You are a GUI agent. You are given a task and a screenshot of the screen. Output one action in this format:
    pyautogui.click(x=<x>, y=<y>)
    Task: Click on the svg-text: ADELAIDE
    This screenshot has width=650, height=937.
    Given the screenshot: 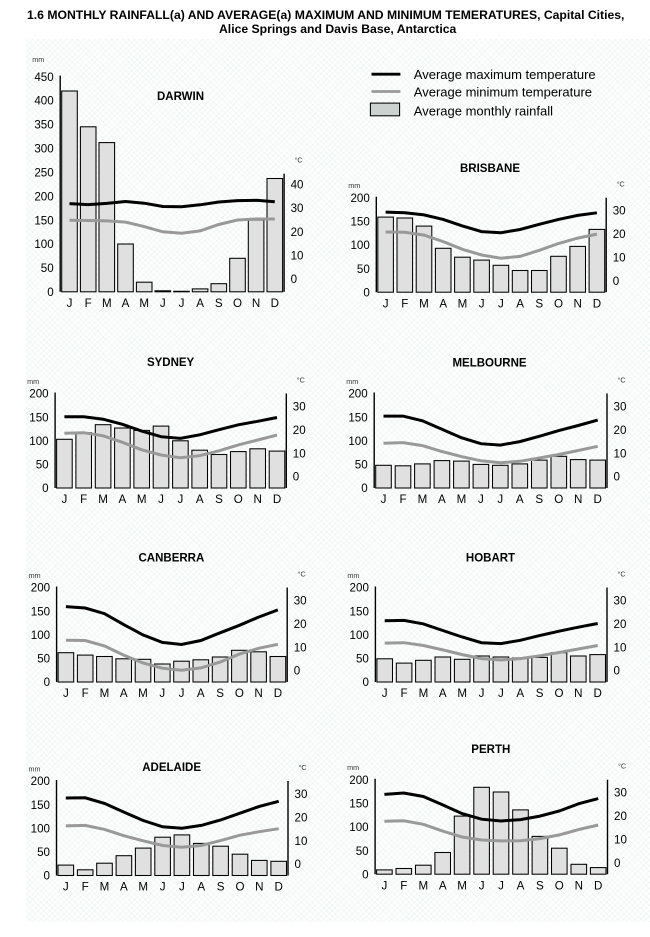 What is the action you would take?
    pyautogui.click(x=171, y=768)
    